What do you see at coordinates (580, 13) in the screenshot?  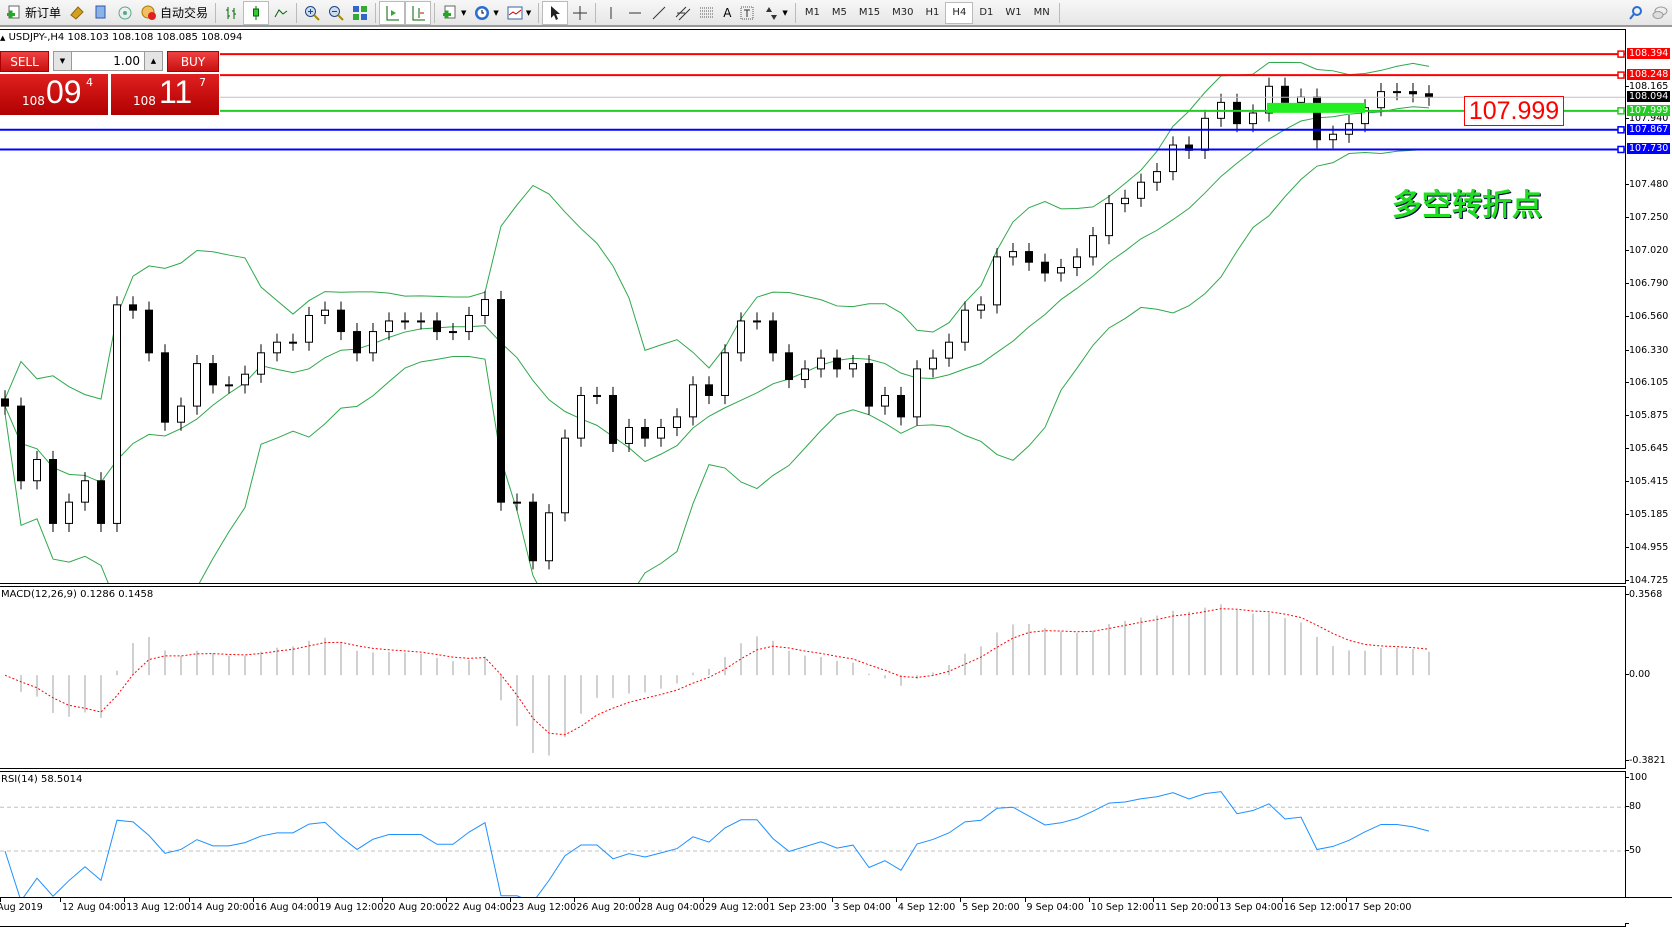 I see `crosshair-button` at bounding box center [580, 13].